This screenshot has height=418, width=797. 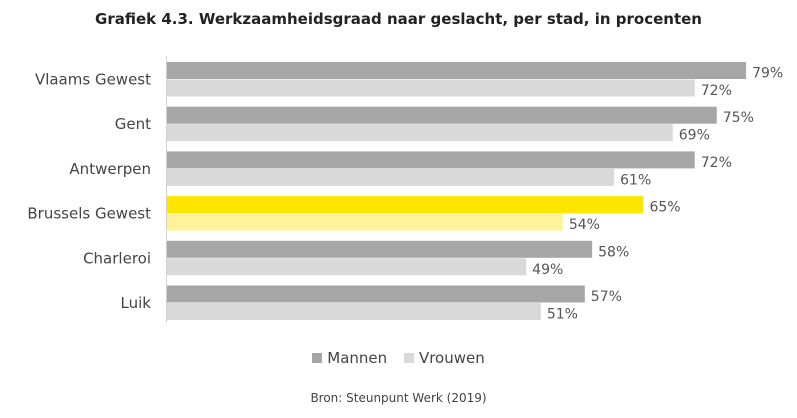 What do you see at coordinates (93, 80) in the screenshot?
I see `category-label: Vlaams Gewest` at bounding box center [93, 80].